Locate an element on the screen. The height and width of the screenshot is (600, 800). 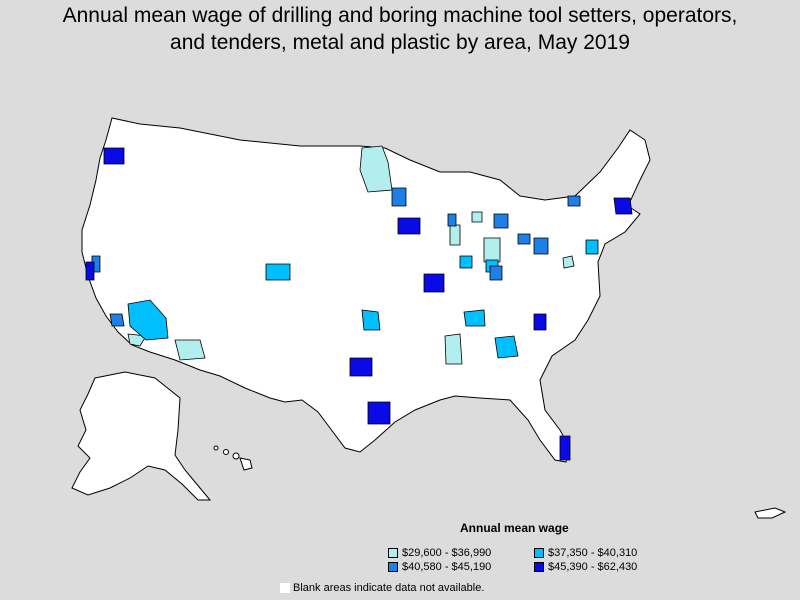
legend-item-tier-1: $29,600 - $36,990 is located at coordinates (439, 553).